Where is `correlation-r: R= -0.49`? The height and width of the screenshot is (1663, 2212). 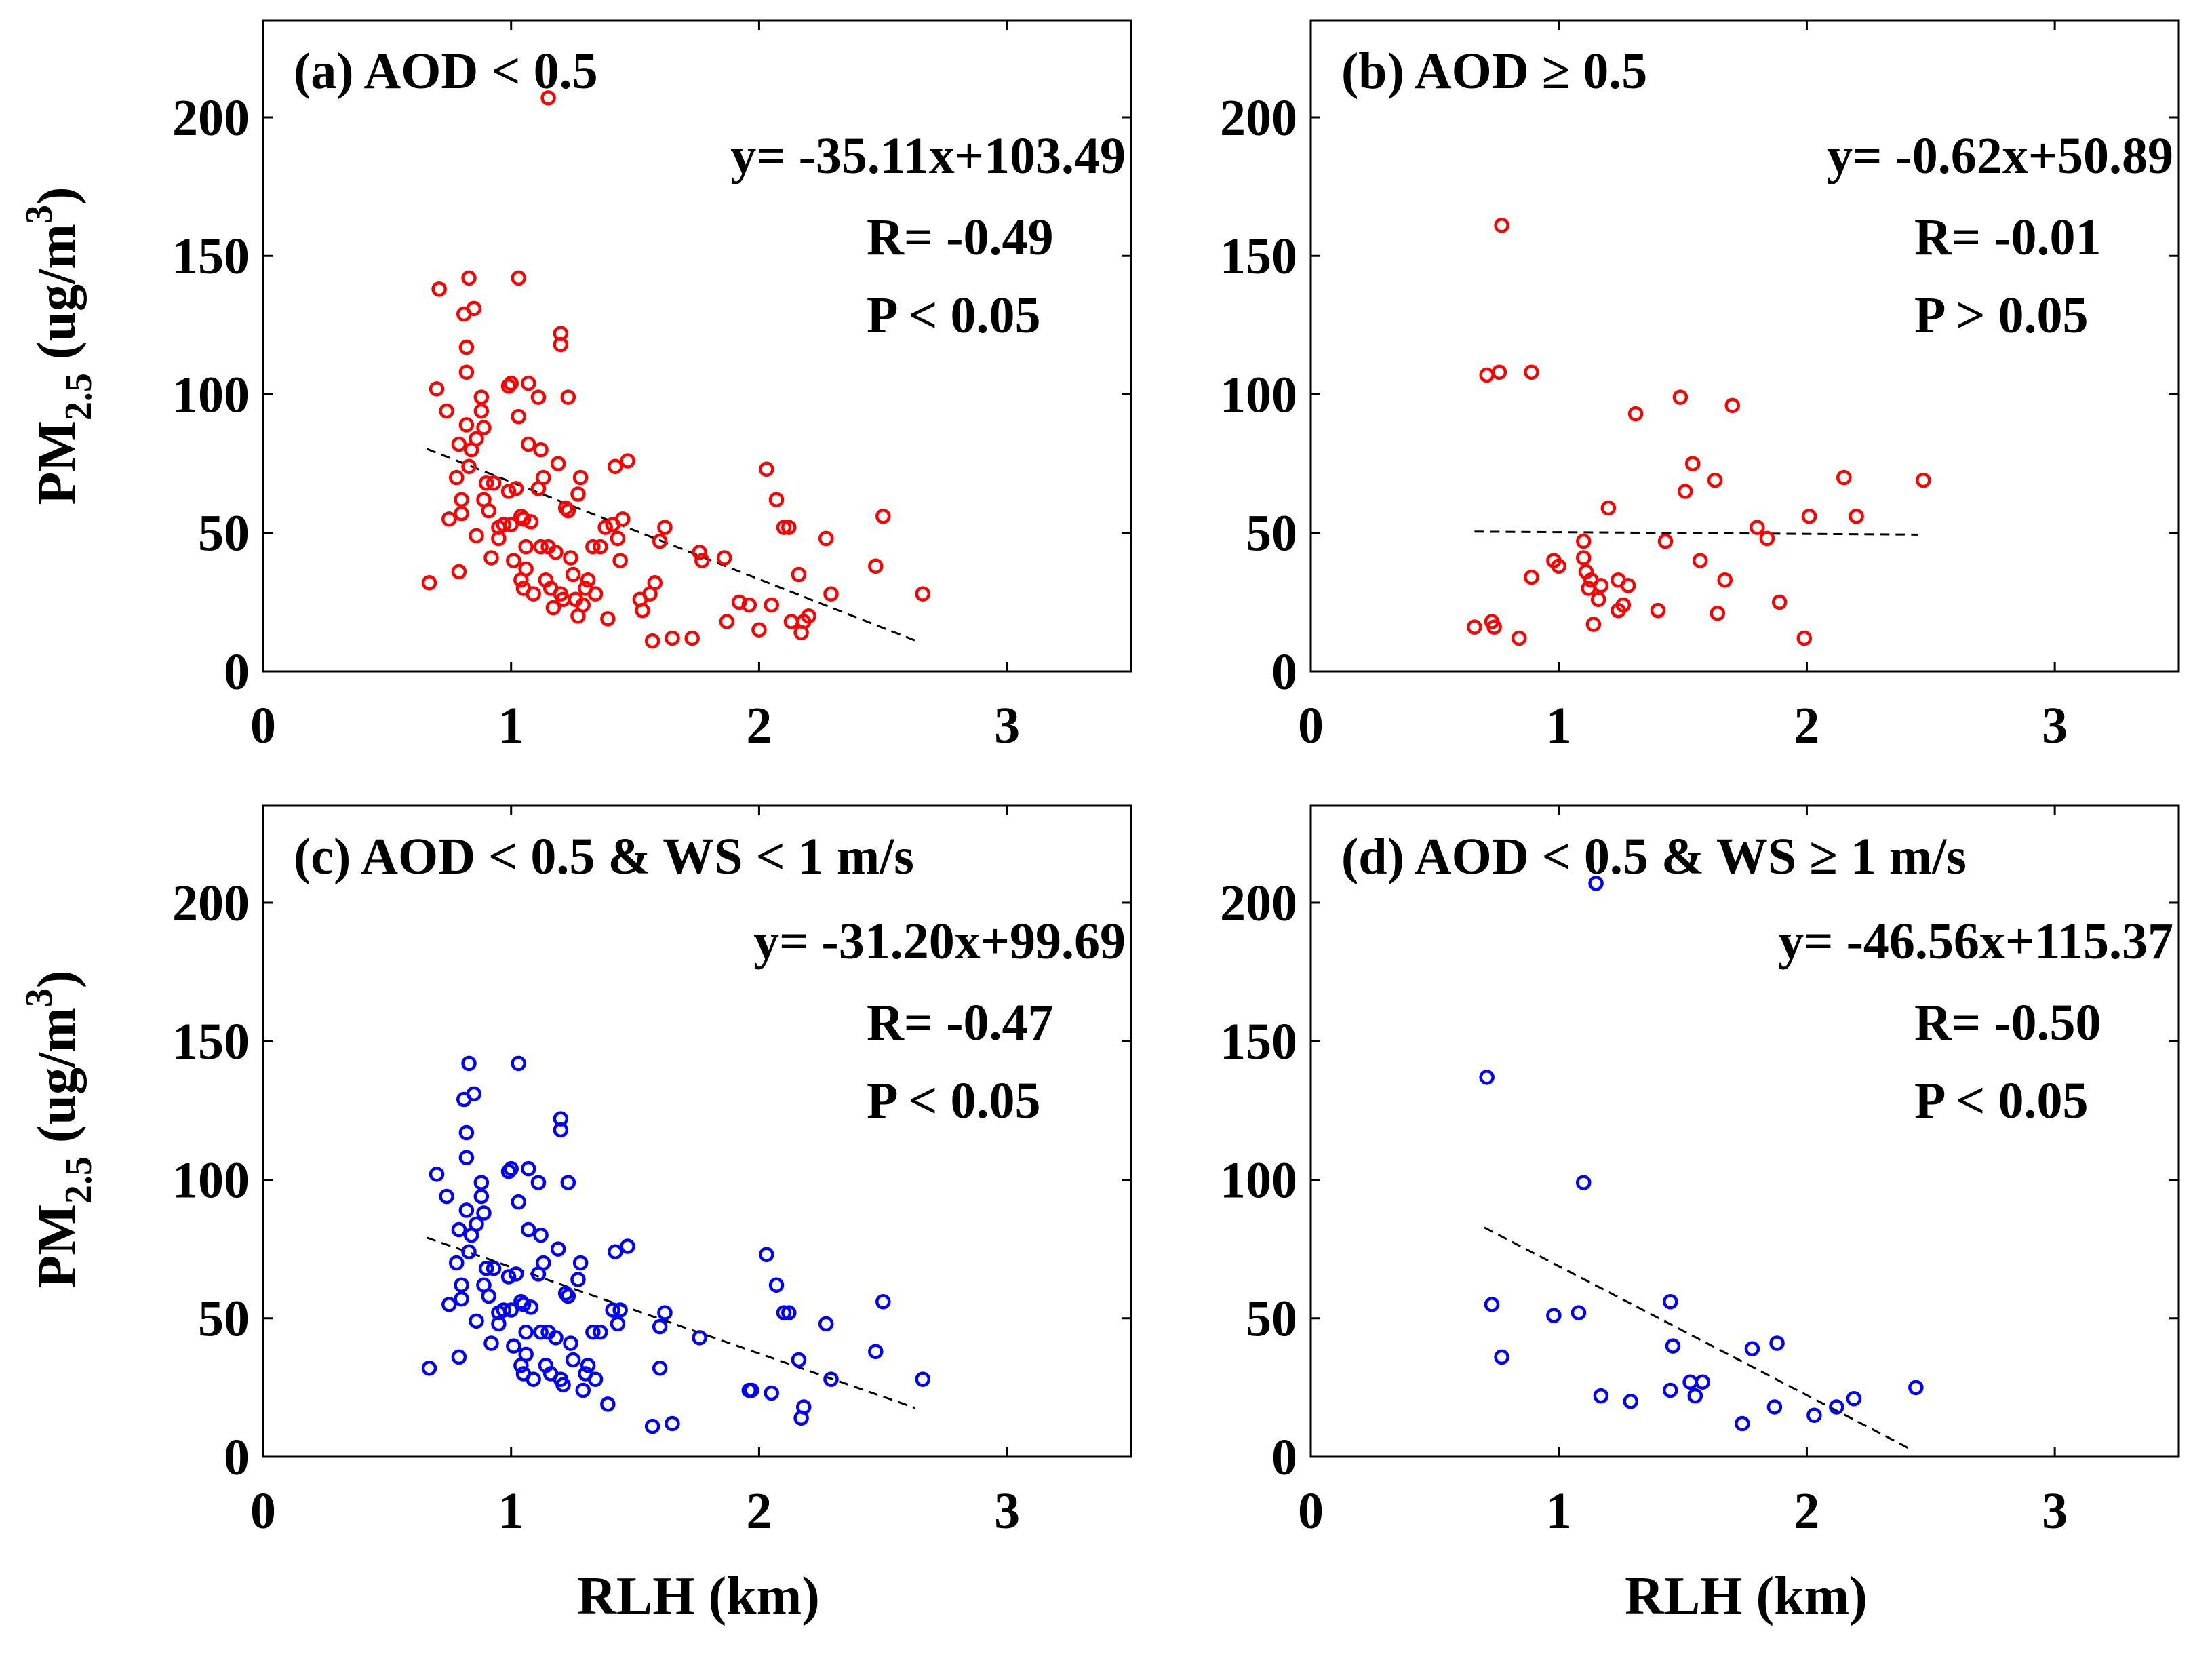
correlation-r: R= -0.49 is located at coordinates (961, 237).